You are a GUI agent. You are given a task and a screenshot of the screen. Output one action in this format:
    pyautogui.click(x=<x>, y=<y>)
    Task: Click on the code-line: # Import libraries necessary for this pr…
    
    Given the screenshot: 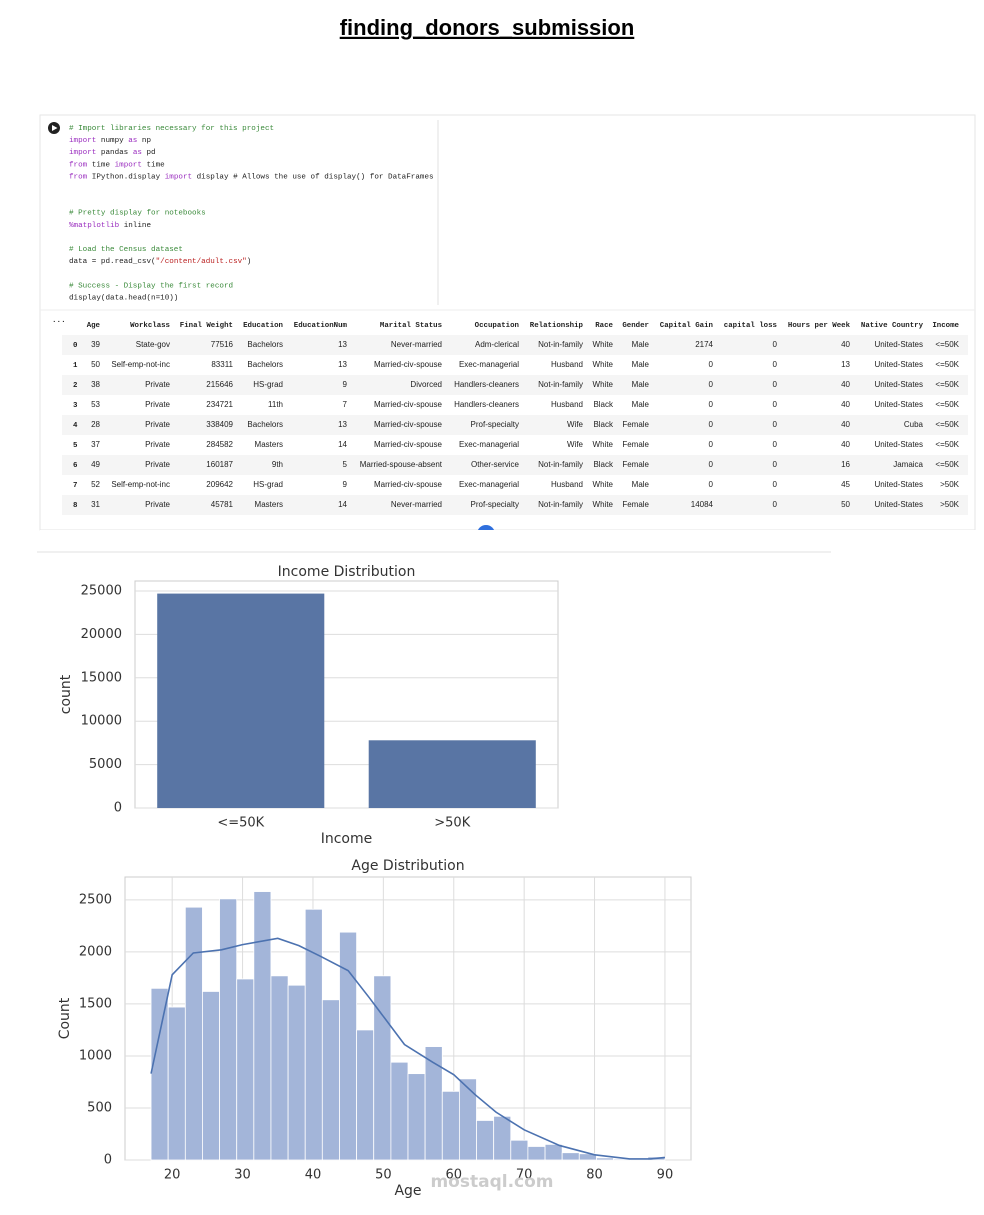 What is the action you would take?
    pyautogui.click(x=171, y=129)
    